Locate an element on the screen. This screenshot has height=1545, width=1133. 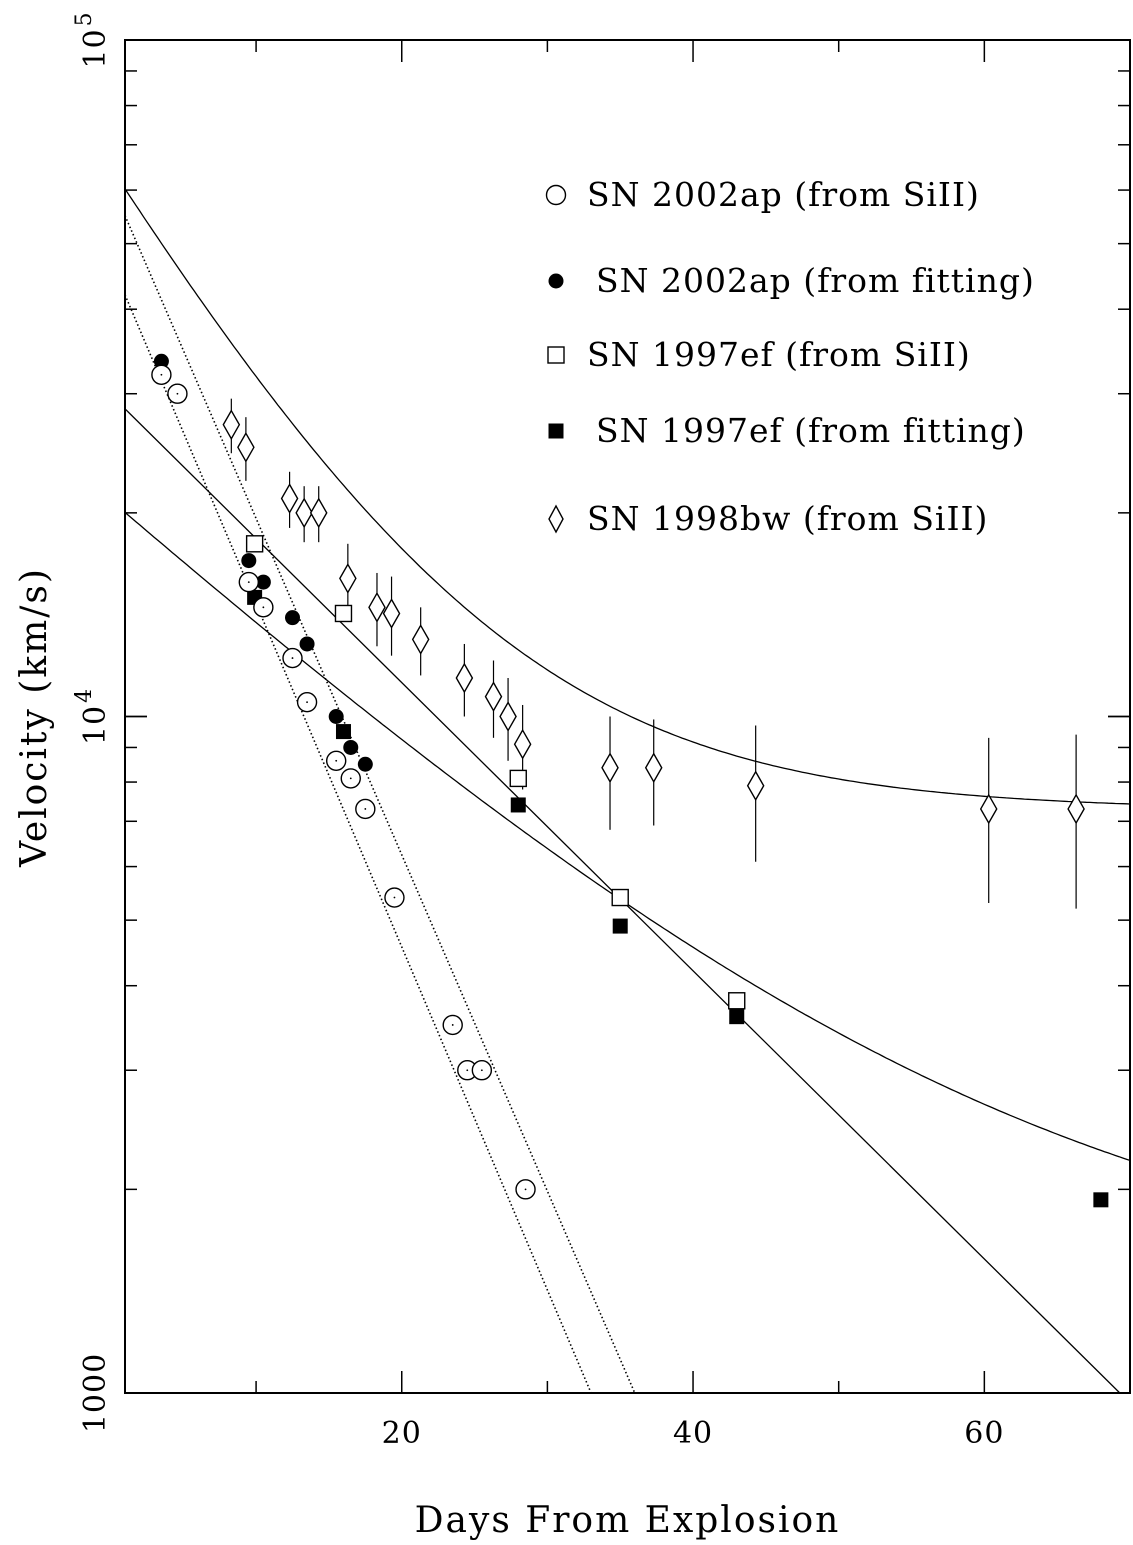
y-tick-label-text: 105 is located at coordinates (92, 39).